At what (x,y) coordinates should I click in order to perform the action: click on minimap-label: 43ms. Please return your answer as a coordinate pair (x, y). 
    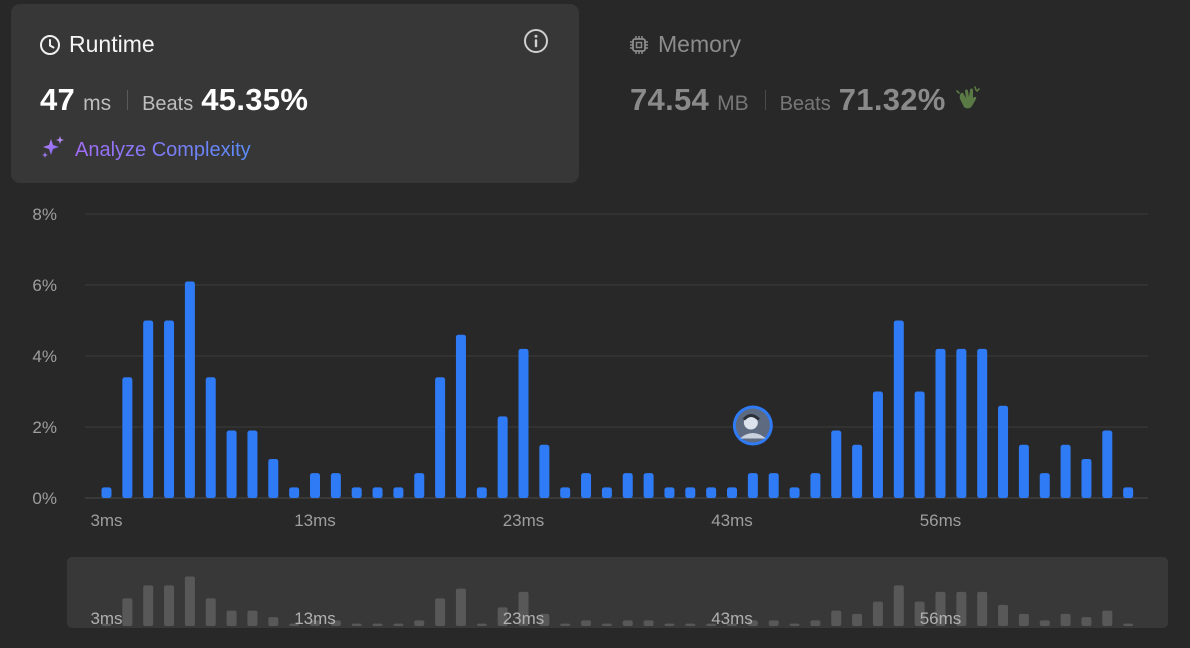
    Looking at the image, I should click on (732, 618).